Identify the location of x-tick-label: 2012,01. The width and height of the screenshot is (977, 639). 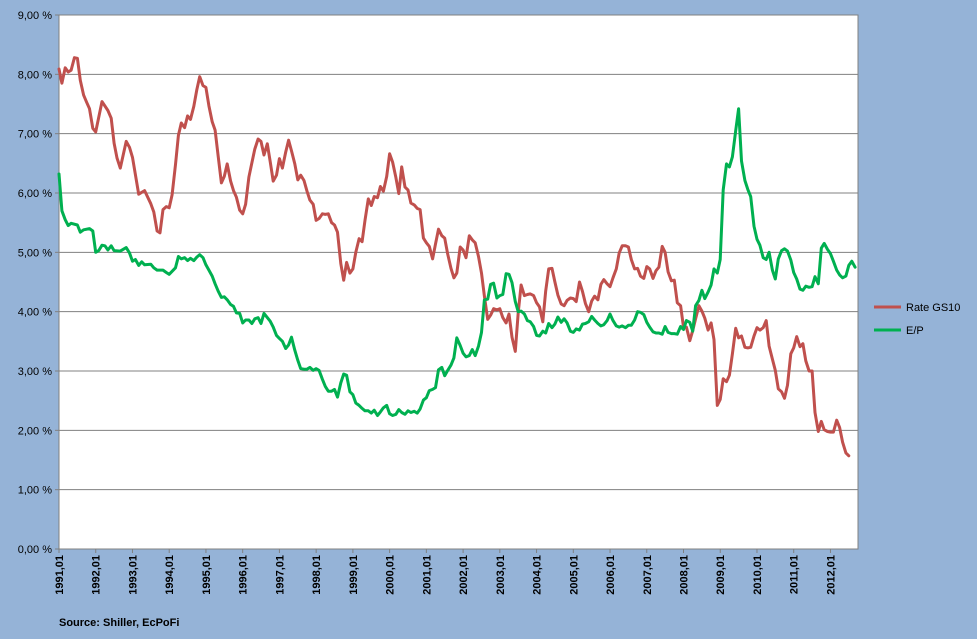
(831, 575).